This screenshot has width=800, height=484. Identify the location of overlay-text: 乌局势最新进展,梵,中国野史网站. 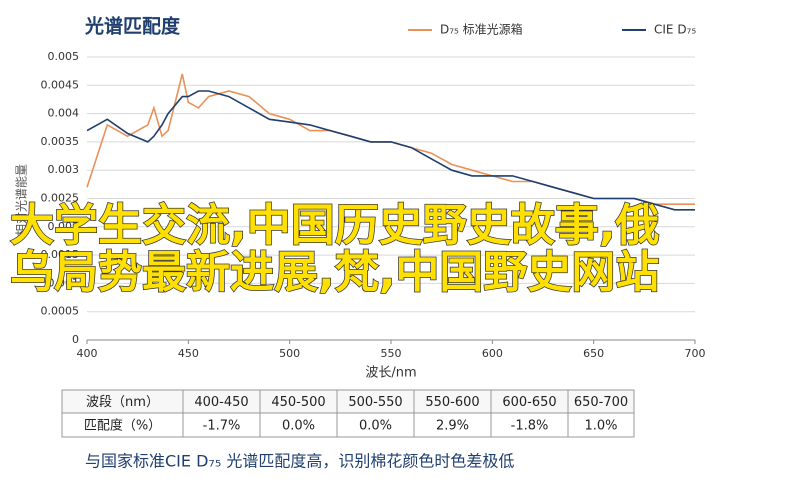
(334, 272).